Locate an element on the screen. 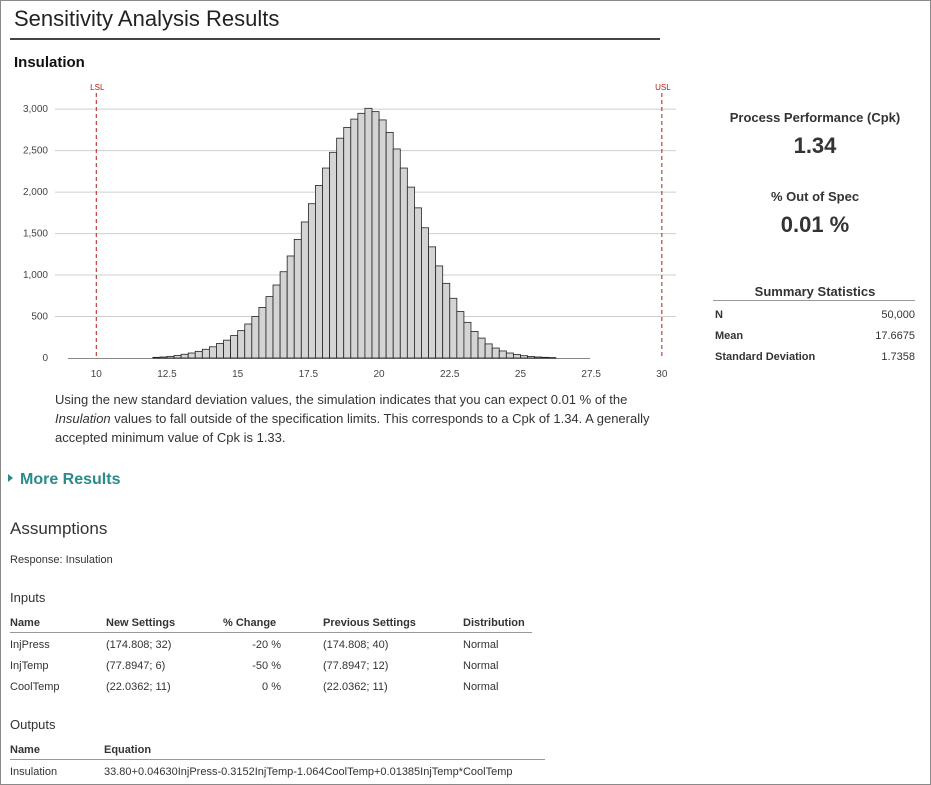 The width and height of the screenshot is (931, 785). x-tick-label: 20 is located at coordinates (380, 374).